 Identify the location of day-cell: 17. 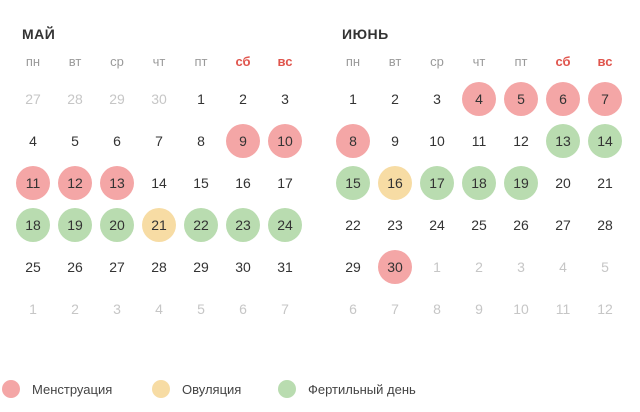
(285, 183).